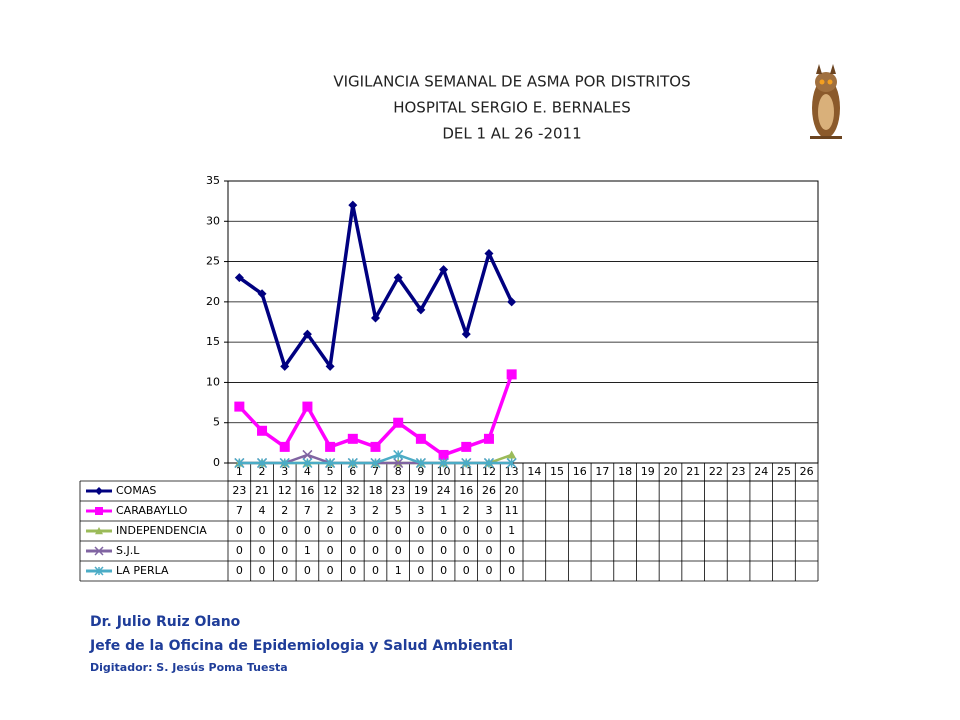 The width and height of the screenshot is (960, 720). Describe the element at coordinates (376, 490) in the screenshot. I see `table-value: 18` at that location.